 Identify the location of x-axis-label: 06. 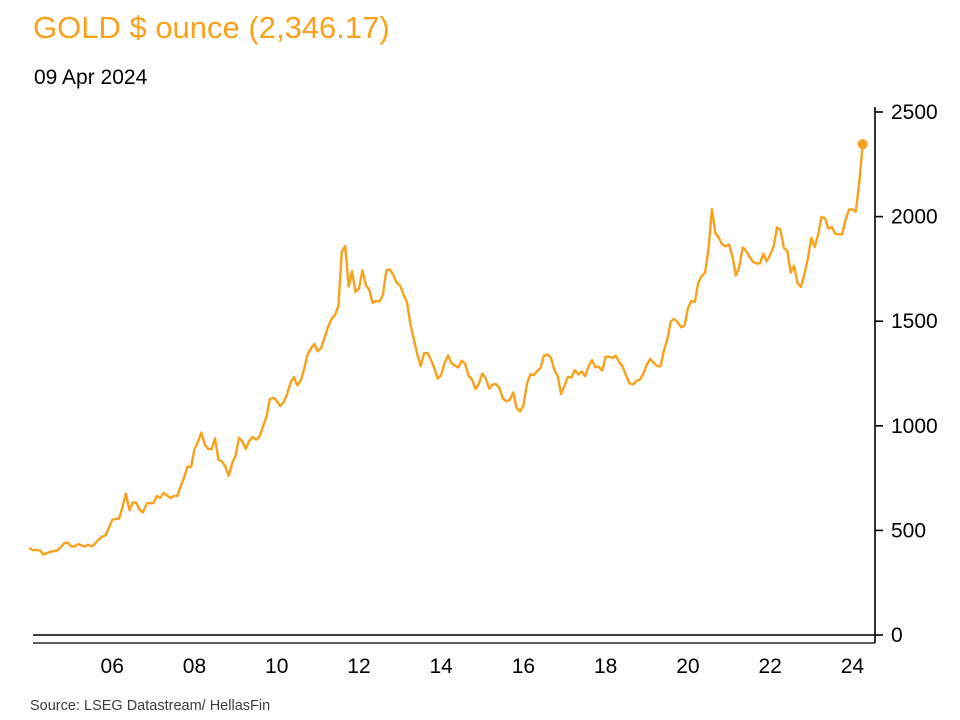
(112, 666).